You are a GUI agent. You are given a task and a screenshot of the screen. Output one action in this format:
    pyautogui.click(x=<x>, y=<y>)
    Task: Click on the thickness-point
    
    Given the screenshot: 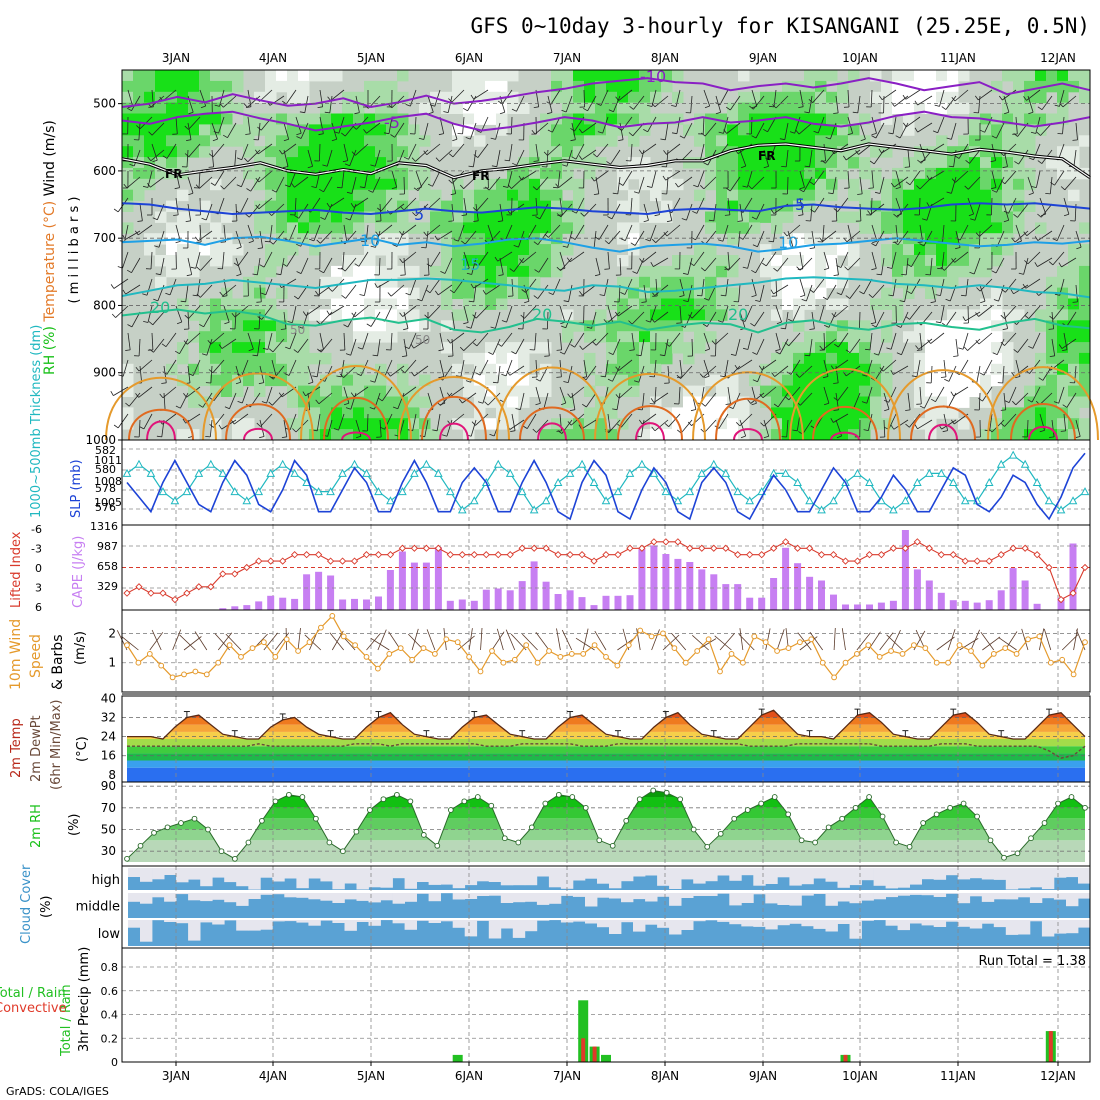 What is the action you would take?
    pyautogui.click(x=151, y=472)
    